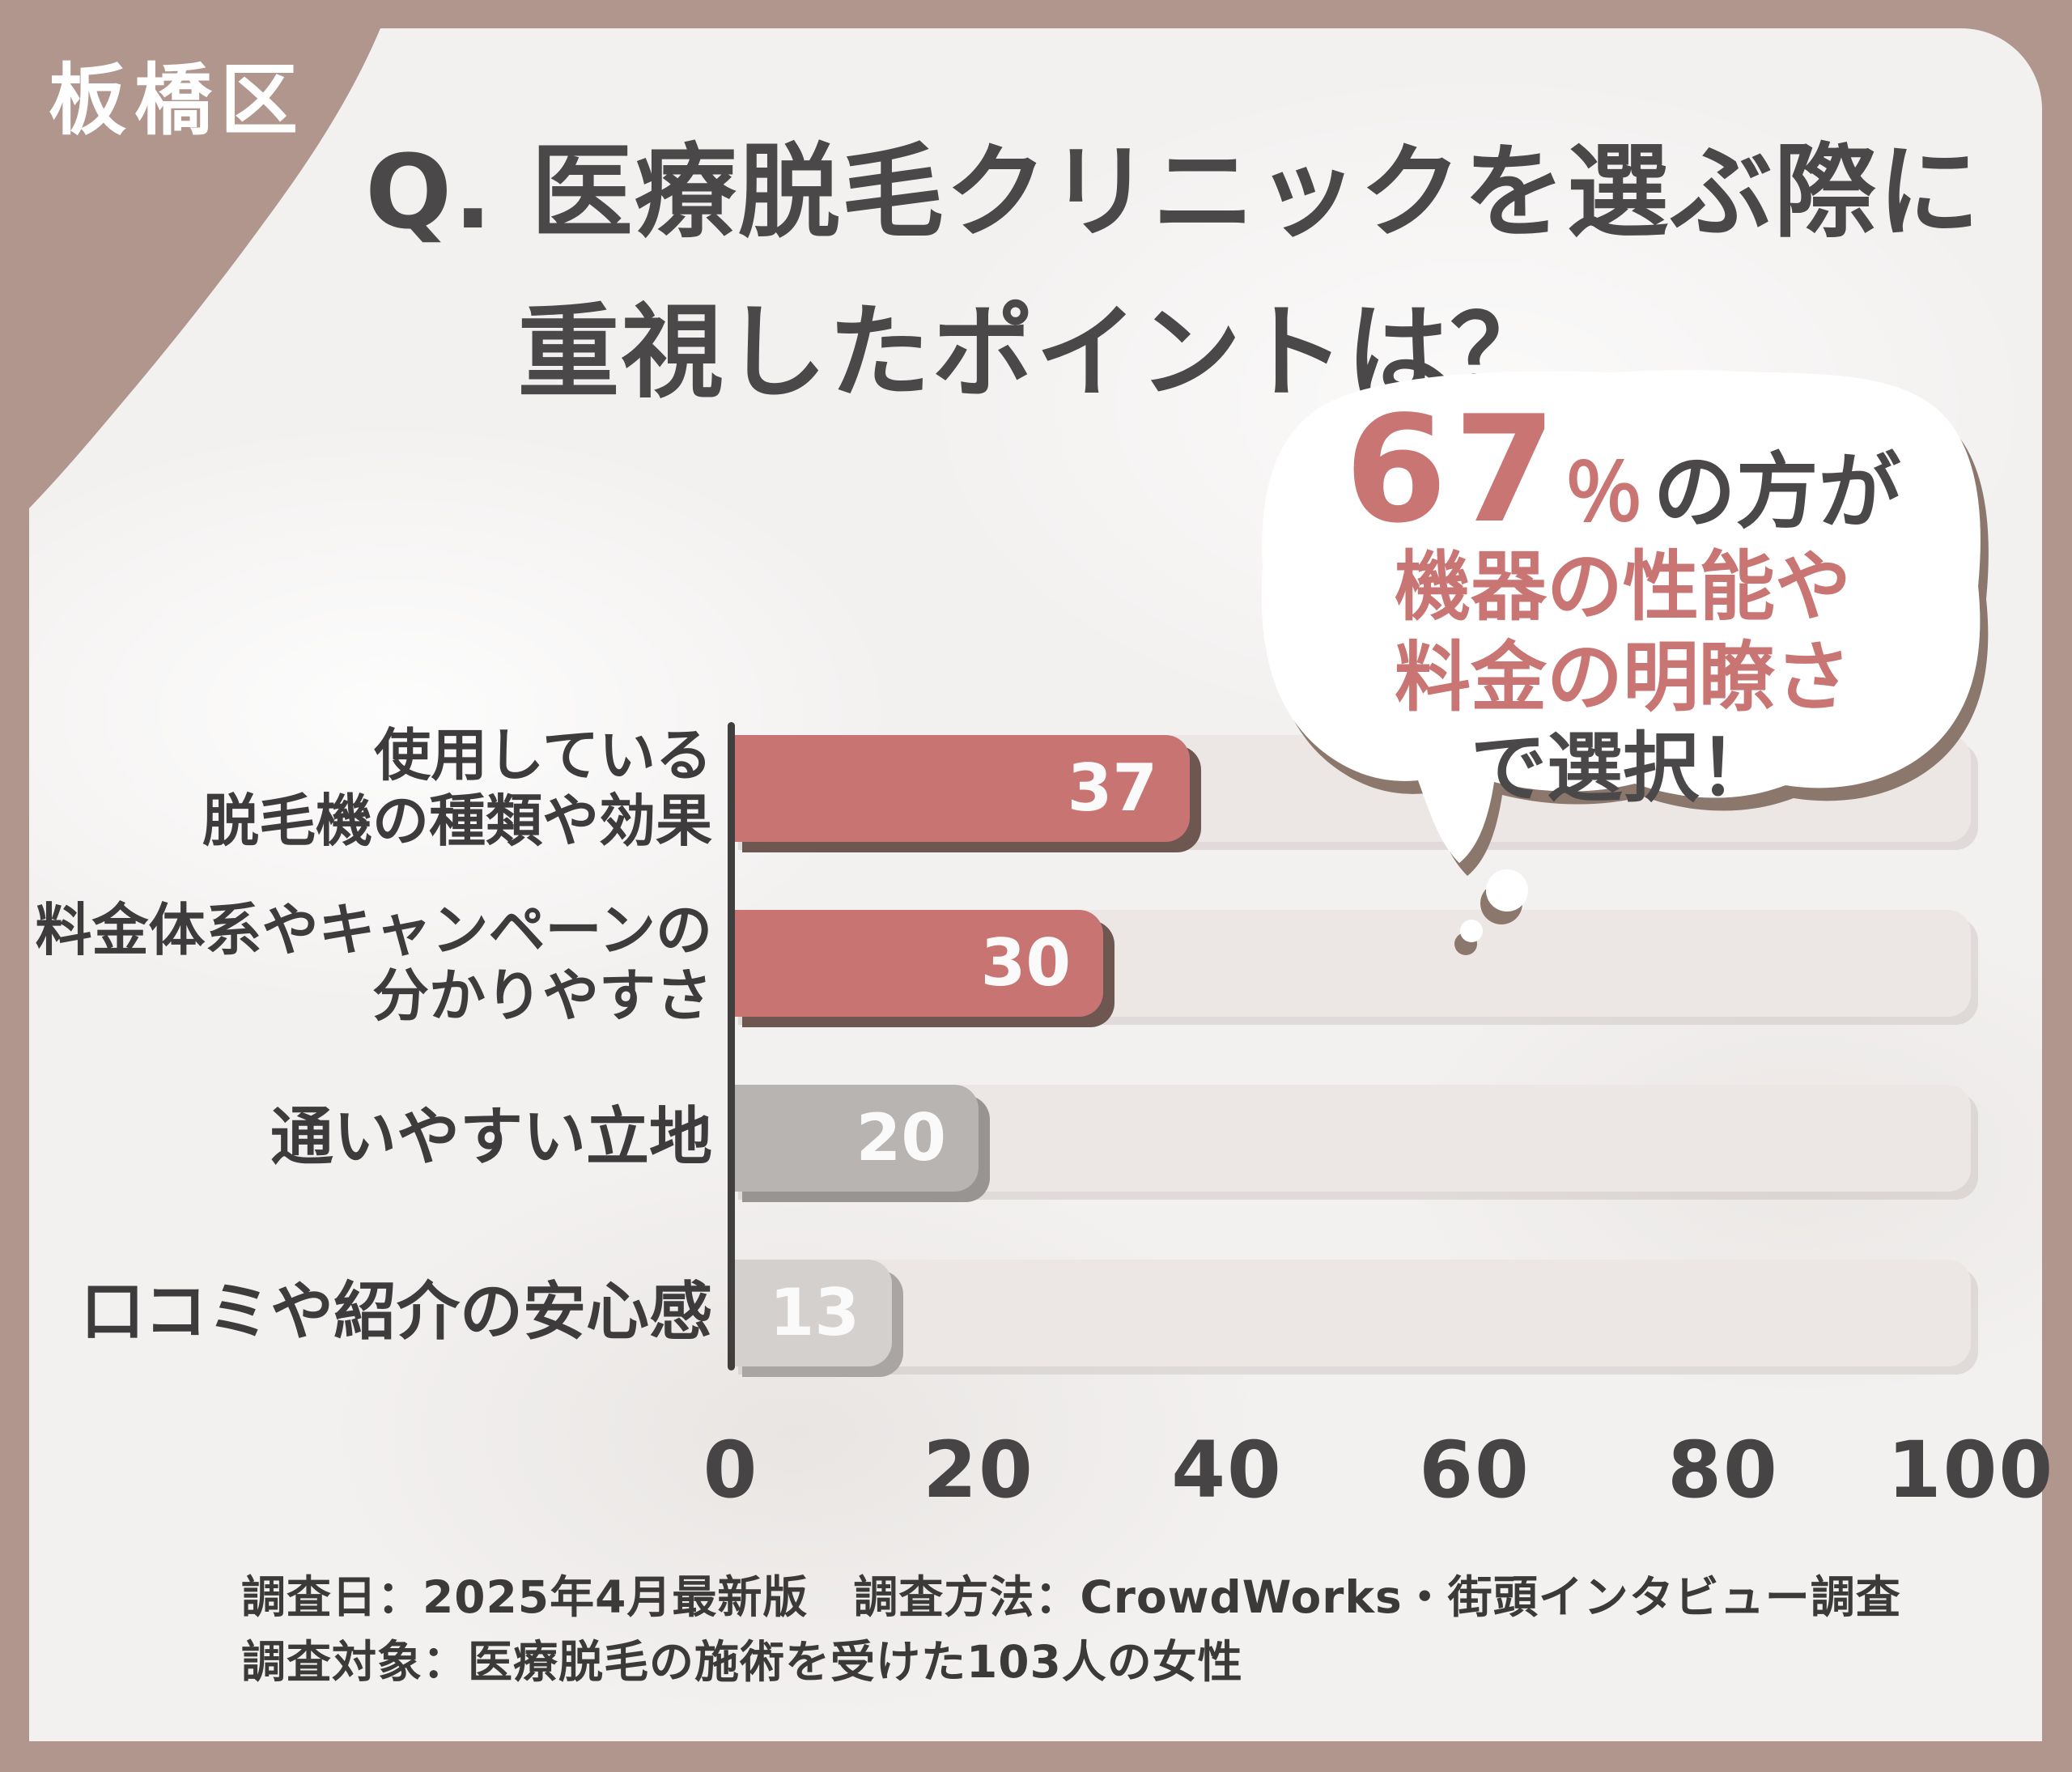  What do you see at coordinates (1622, 587) in the screenshot?
I see `callout-line-2: 機器の性能や` at bounding box center [1622, 587].